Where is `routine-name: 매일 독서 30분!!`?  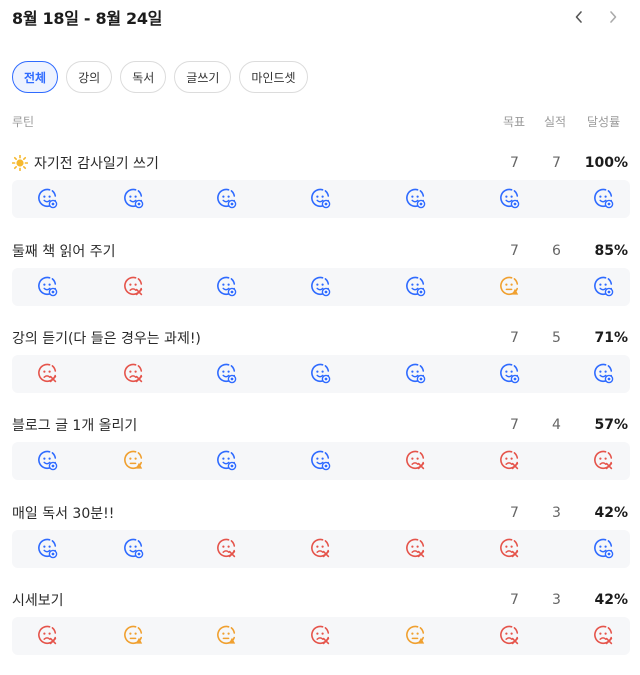
routine-name: 매일 독서 30분!! is located at coordinates (63, 513).